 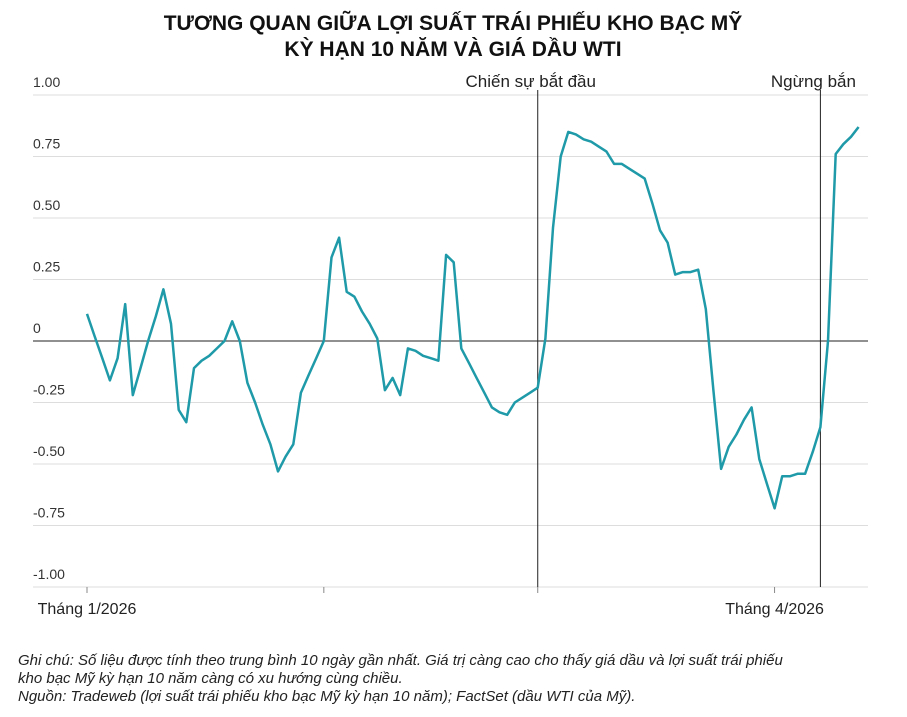 What do you see at coordinates (774, 609) in the screenshot?
I see `x-tick-label: Tháng 4/2026` at bounding box center [774, 609].